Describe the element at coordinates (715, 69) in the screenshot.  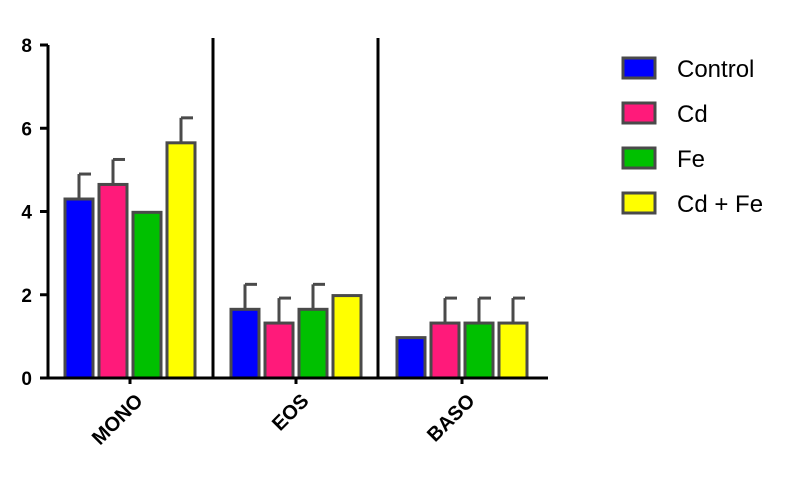
I see `legend-label: Control` at that location.